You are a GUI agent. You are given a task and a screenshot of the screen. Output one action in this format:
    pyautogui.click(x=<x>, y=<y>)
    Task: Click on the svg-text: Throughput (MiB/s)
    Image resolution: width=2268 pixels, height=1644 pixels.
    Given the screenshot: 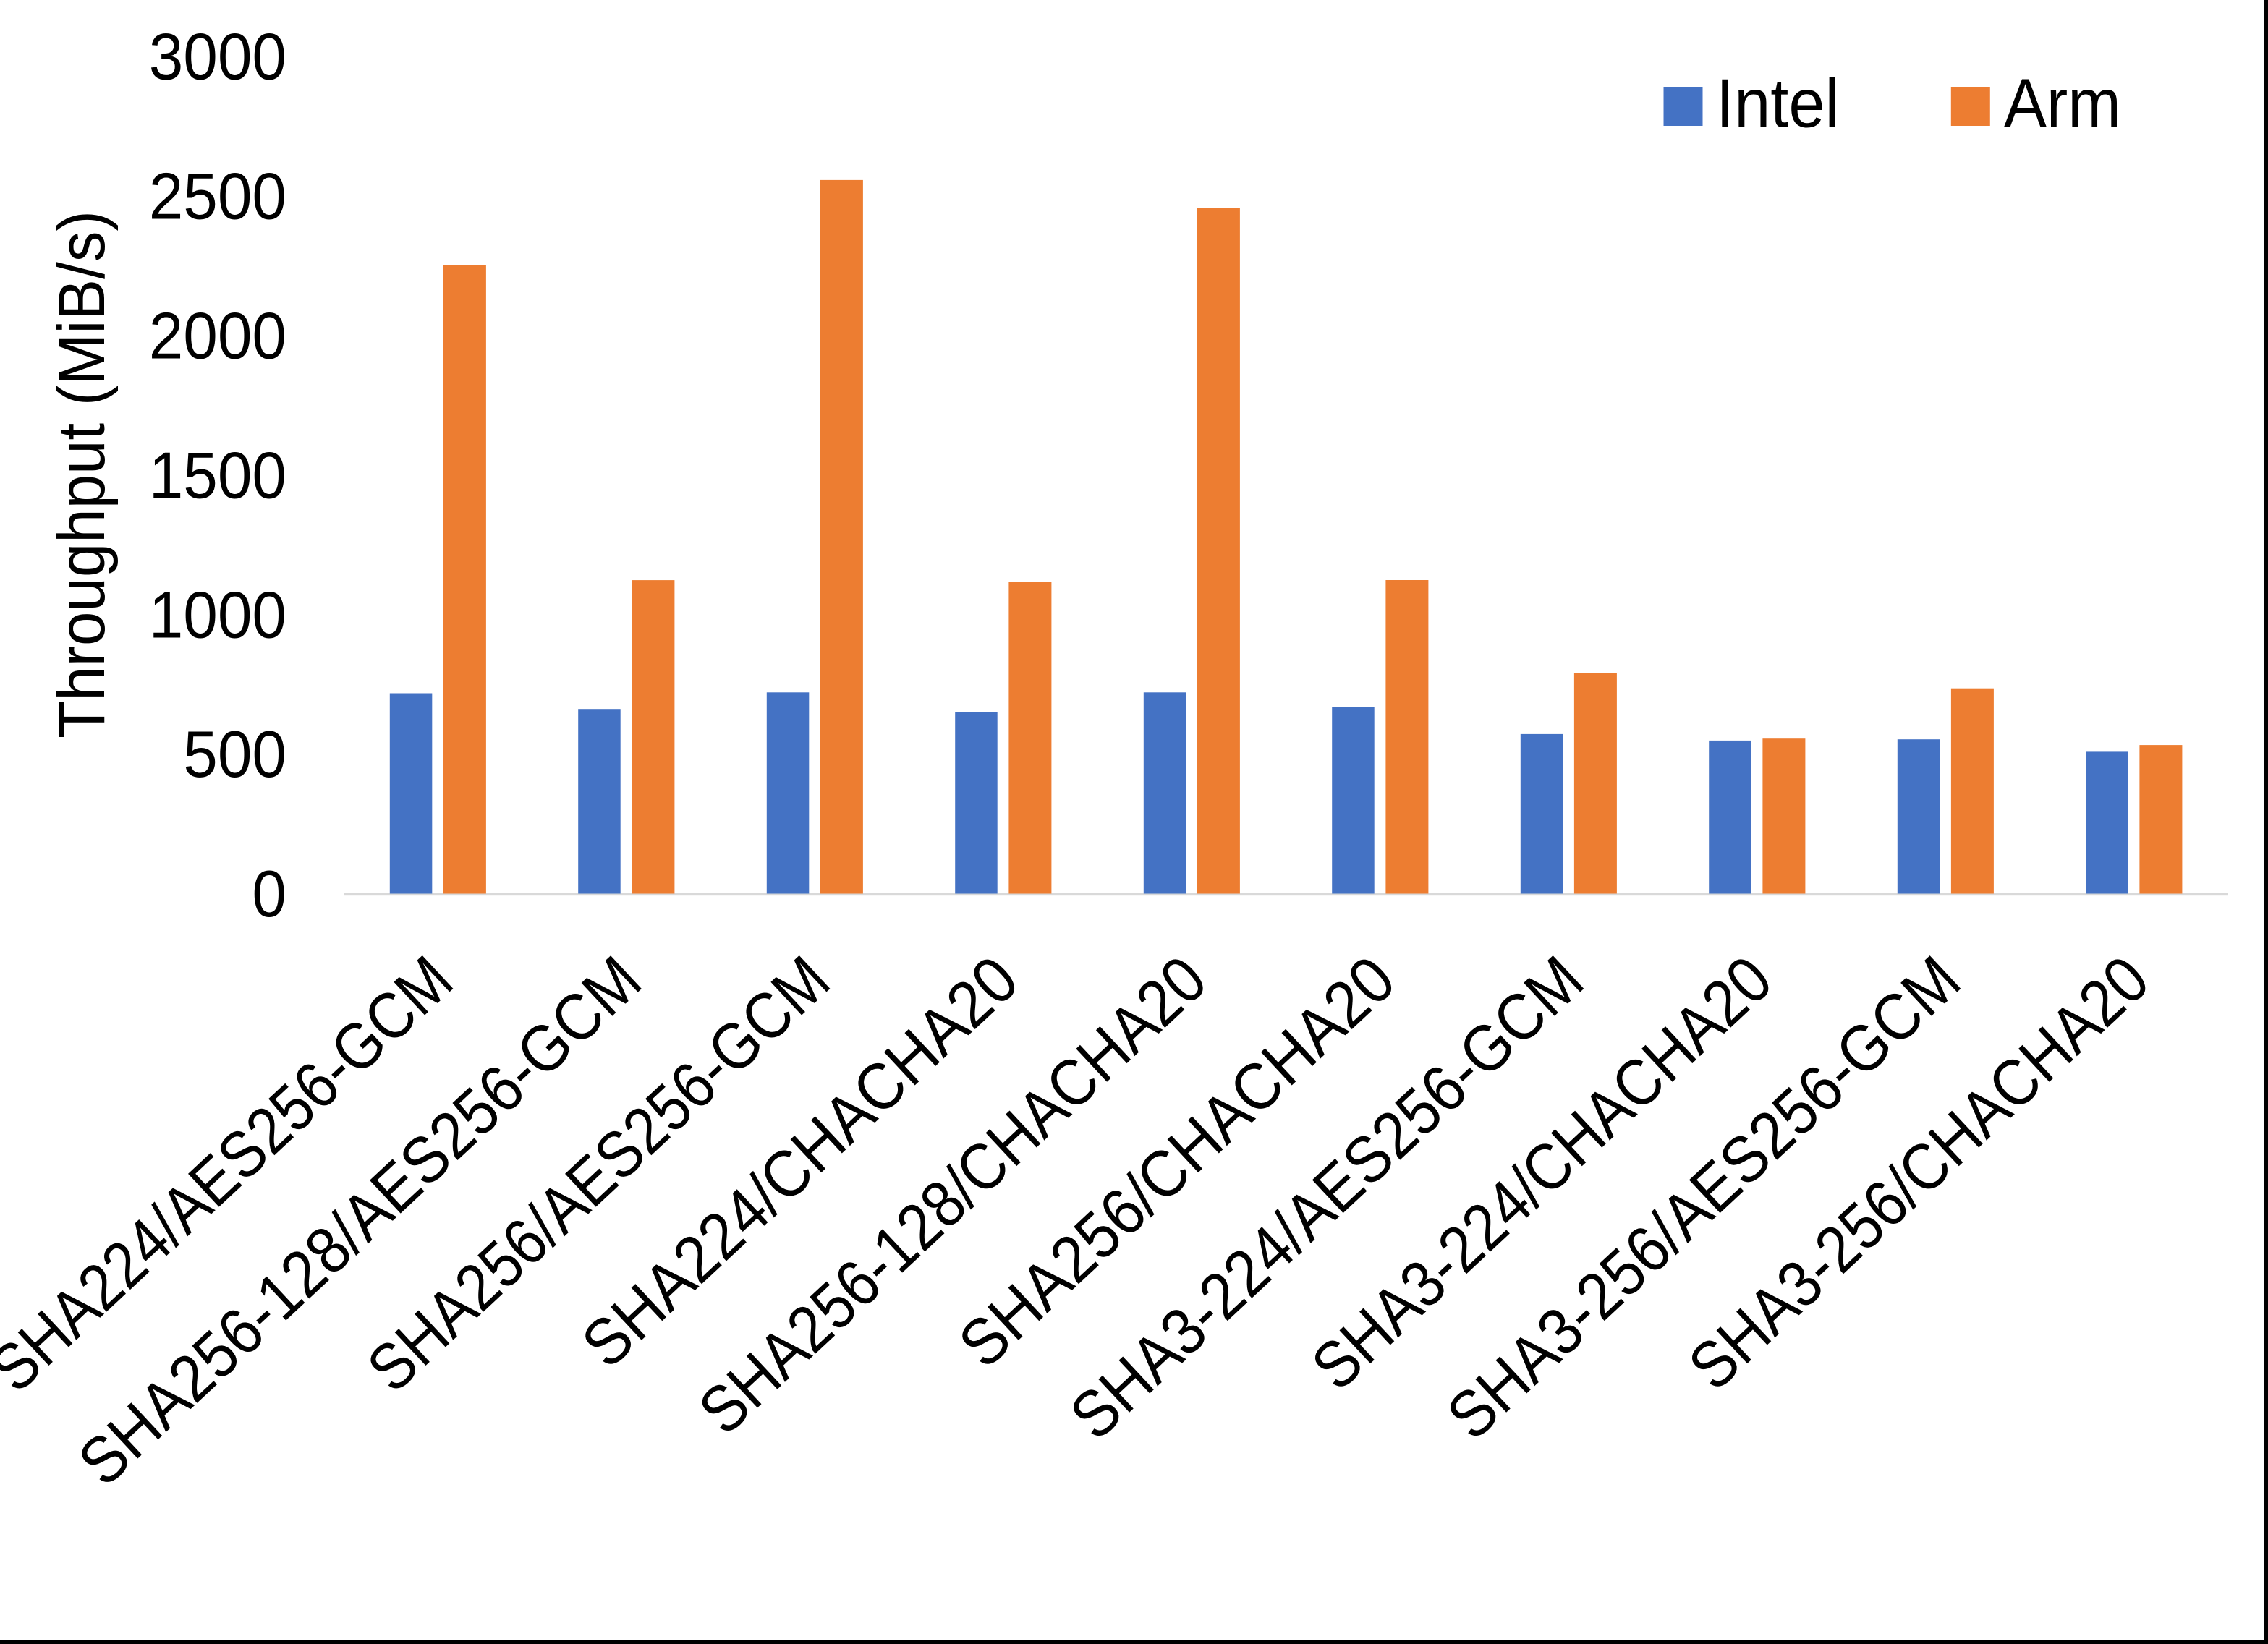 What is the action you would take?
    pyautogui.click(x=81, y=474)
    